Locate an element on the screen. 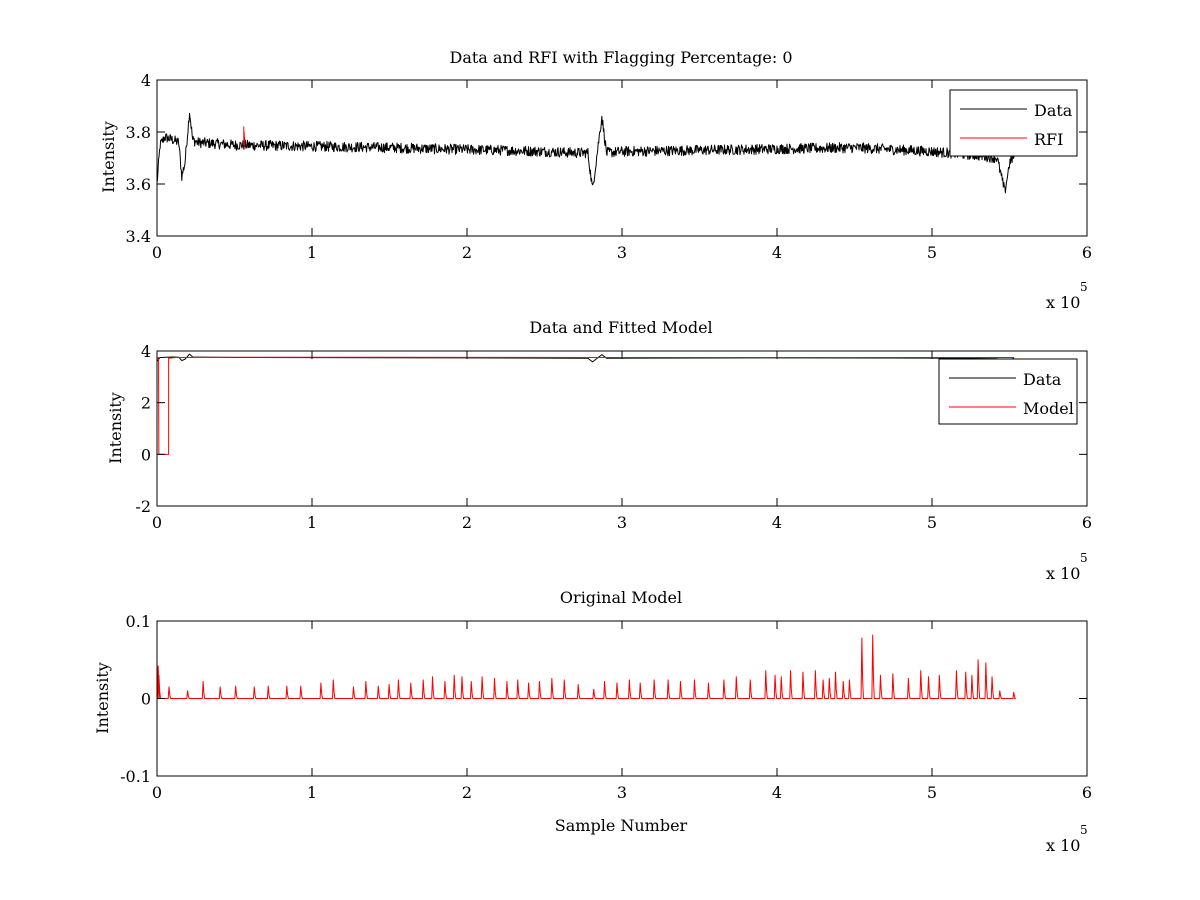 The width and height of the screenshot is (1200, 900). legend-label: RFI is located at coordinates (1048, 139).